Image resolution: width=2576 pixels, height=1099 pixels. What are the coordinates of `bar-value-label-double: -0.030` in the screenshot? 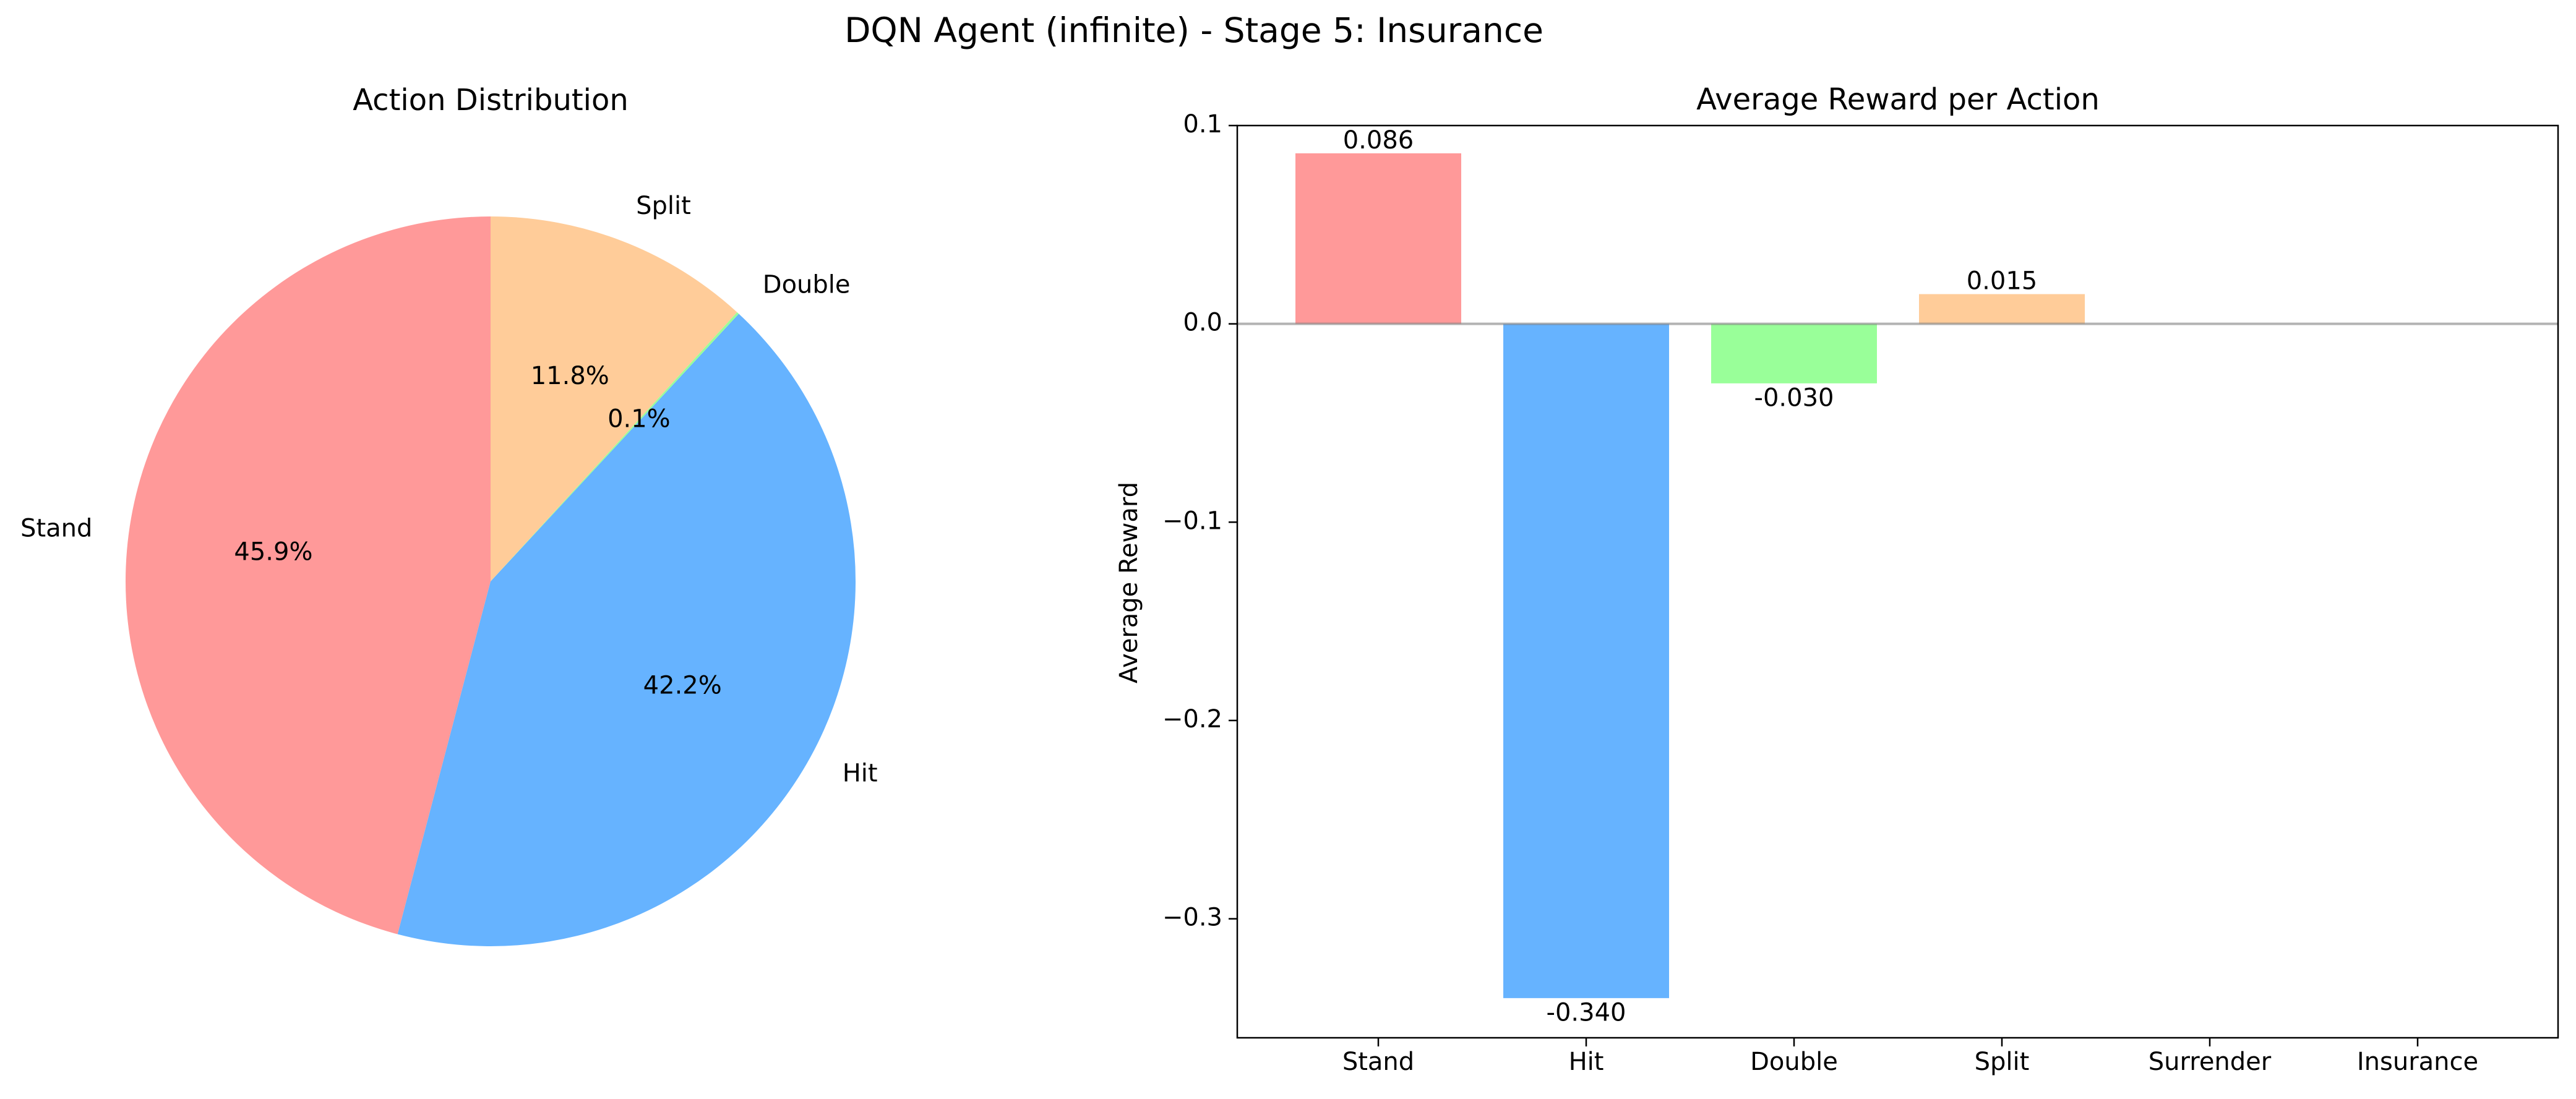 It's located at (1794, 398).